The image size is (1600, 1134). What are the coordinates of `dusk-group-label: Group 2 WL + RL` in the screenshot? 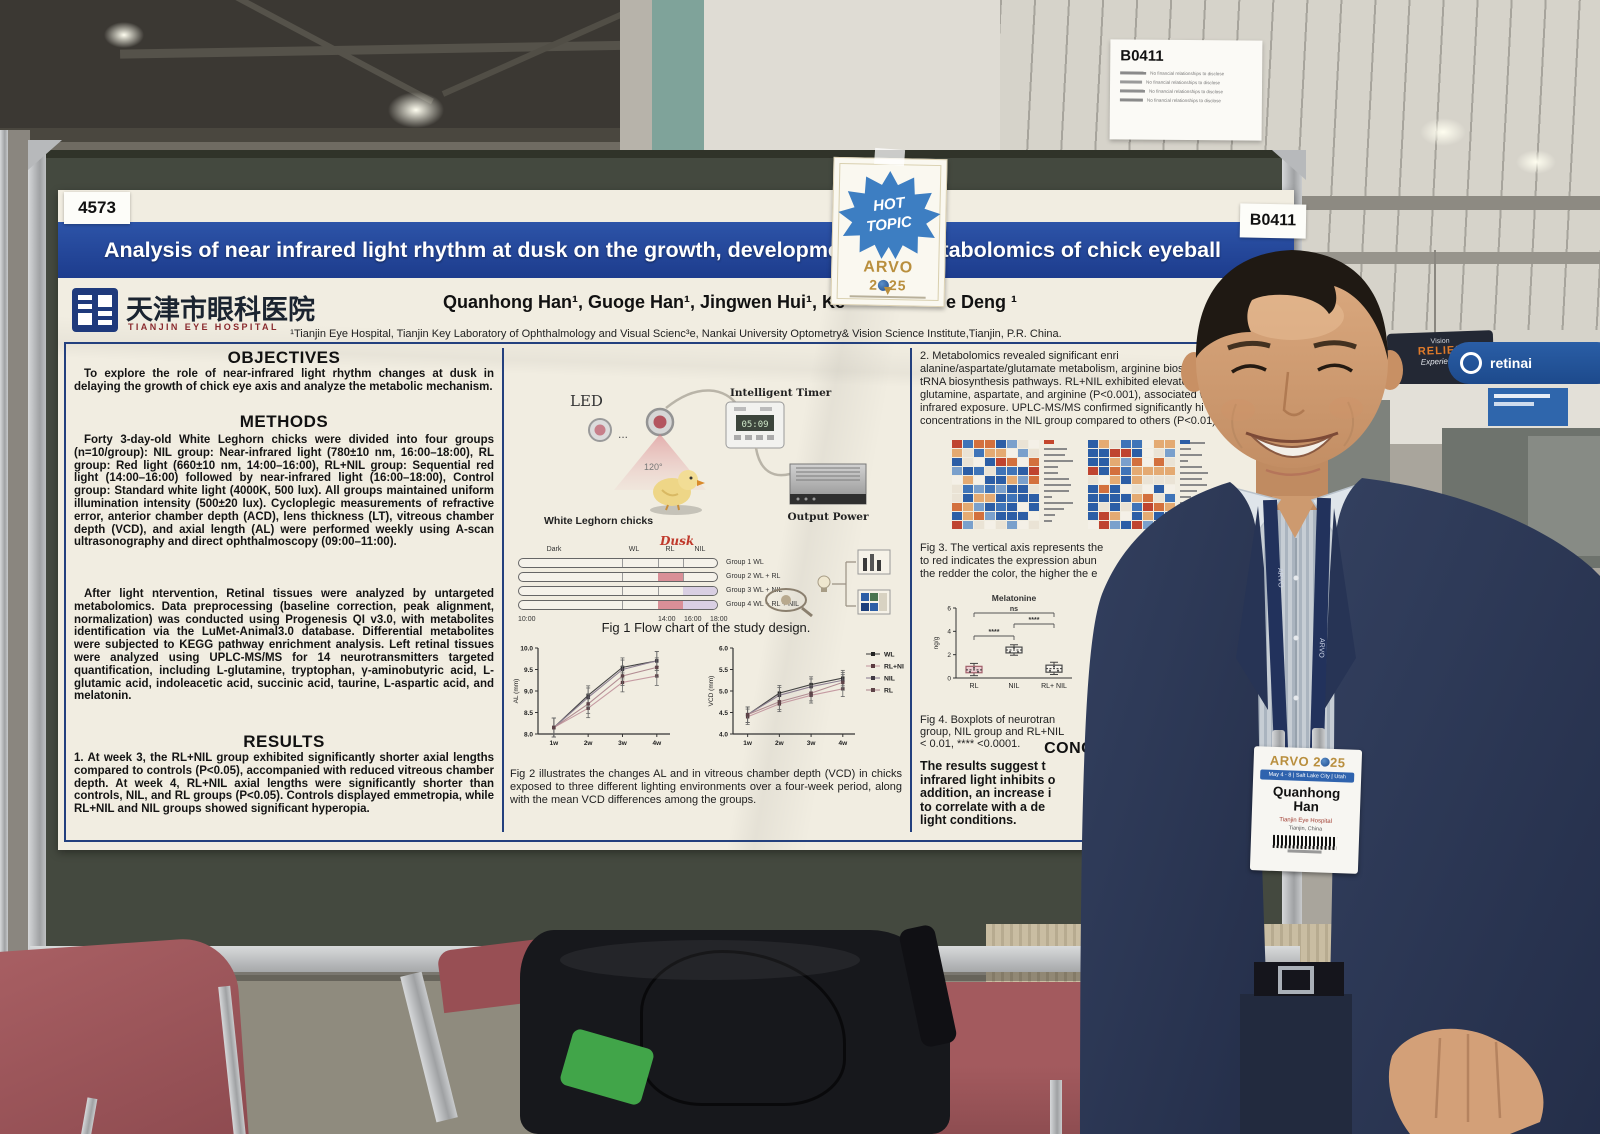 It's located at (753, 576).